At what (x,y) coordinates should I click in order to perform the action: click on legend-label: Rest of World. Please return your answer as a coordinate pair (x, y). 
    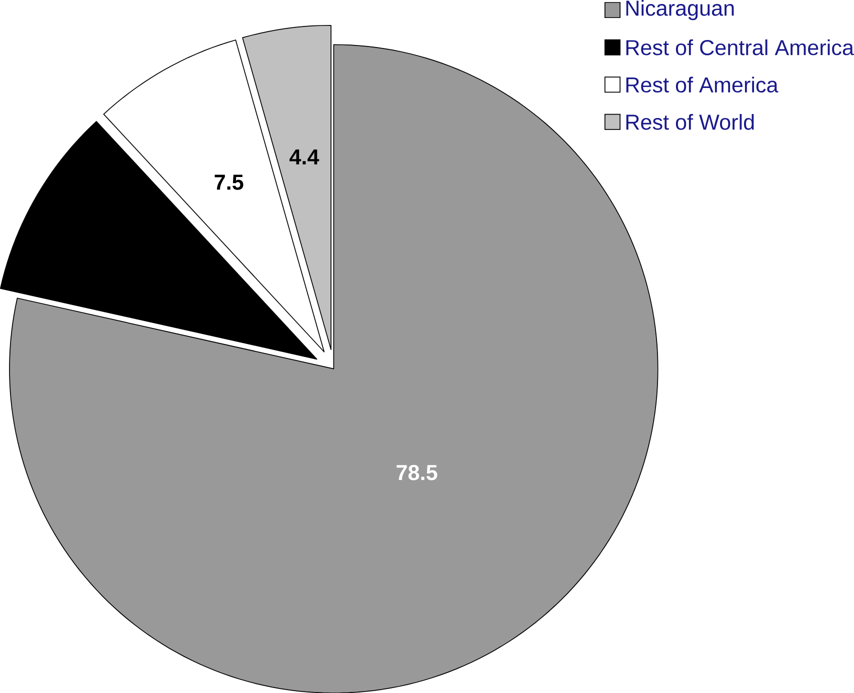
    Looking at the image, I should click on (690, 122).